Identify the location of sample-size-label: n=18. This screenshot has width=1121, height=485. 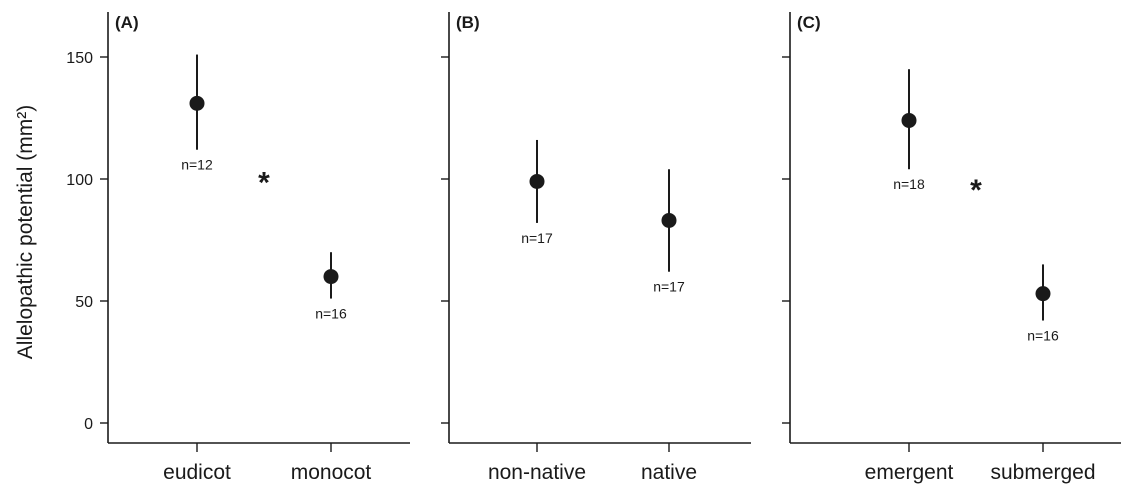
(909, 184).